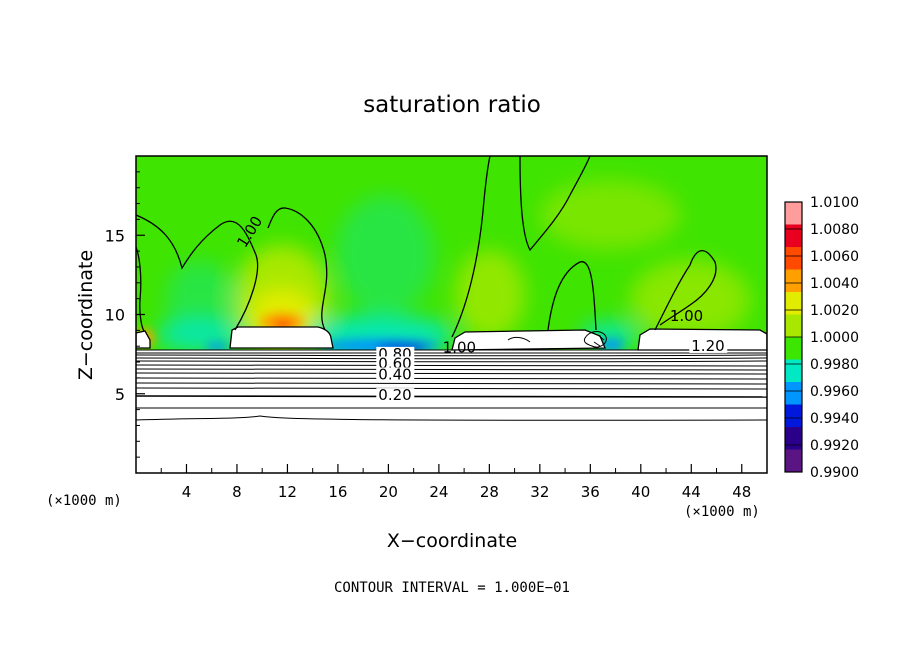  What do you see at coordinates (452, 105) in the screenshot?
I see `chart-title: saturation ratio` at bounding box center [452, 105].